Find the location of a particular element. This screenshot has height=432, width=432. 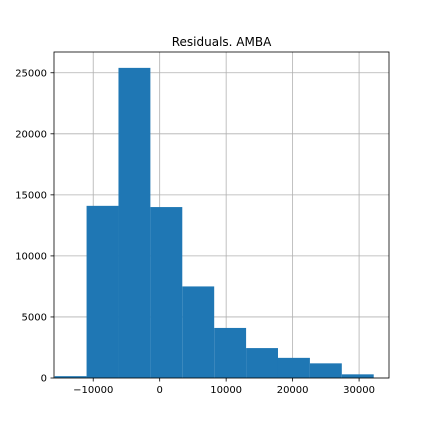

y-tick-label: 15000 is located at coordinates (31, 195).